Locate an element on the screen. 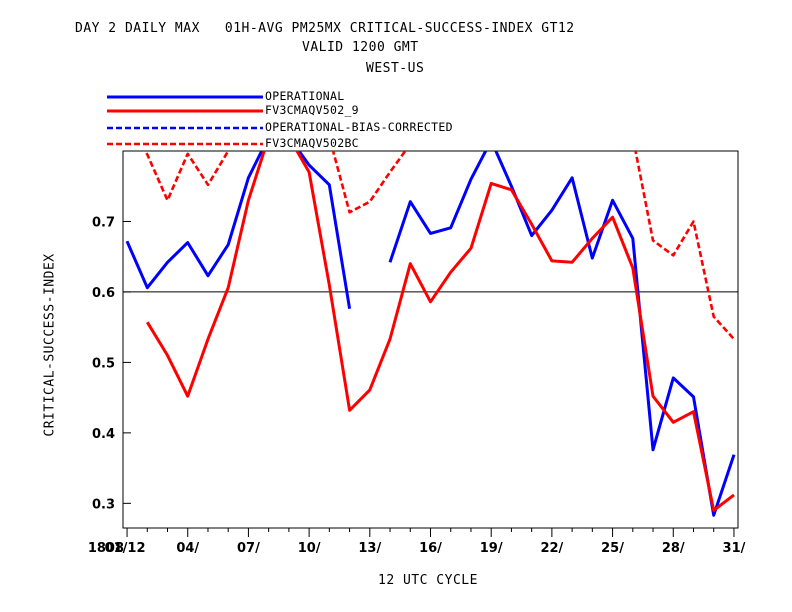 The height and width of the screenshot is (612, 792). x-tick-label: 25/ is located at coordinates (612, 548).